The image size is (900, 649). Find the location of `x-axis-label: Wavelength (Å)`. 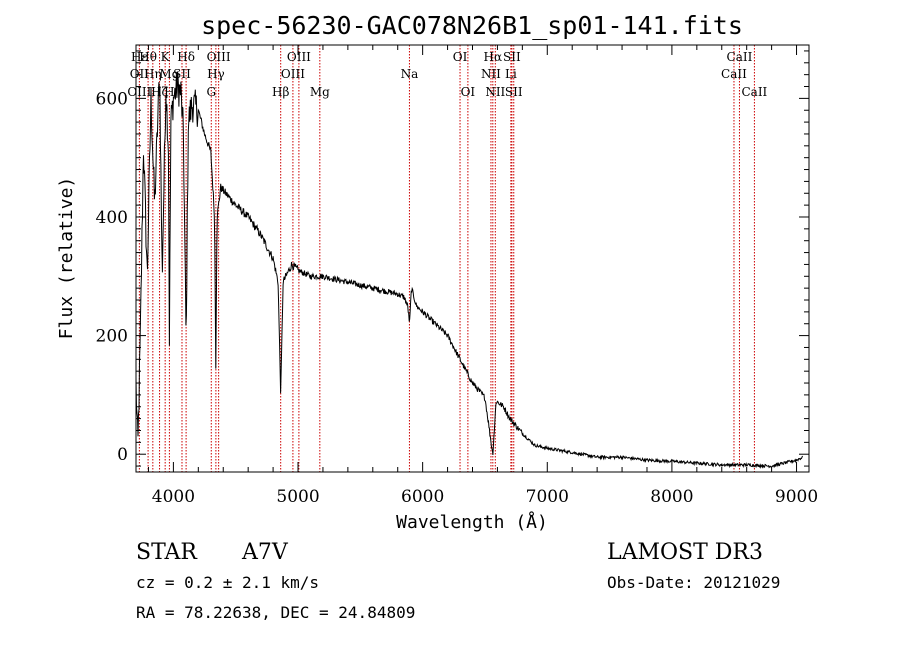

x-axis-label: Wavelength (Å) is located at coordinates (472, 522).